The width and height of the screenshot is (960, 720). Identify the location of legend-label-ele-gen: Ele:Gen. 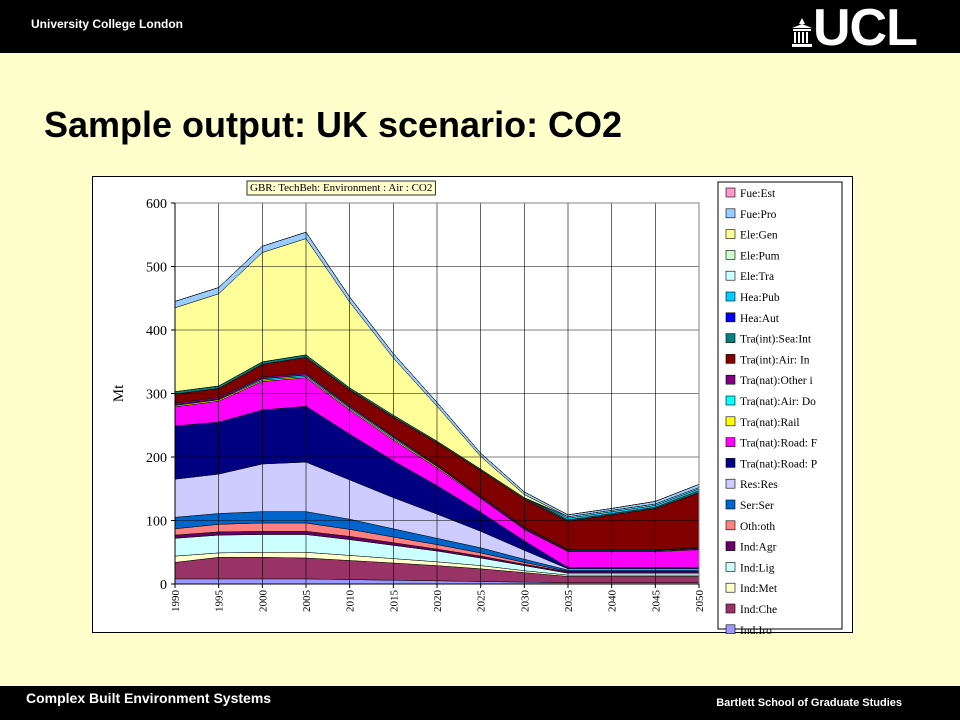
(759, 236).